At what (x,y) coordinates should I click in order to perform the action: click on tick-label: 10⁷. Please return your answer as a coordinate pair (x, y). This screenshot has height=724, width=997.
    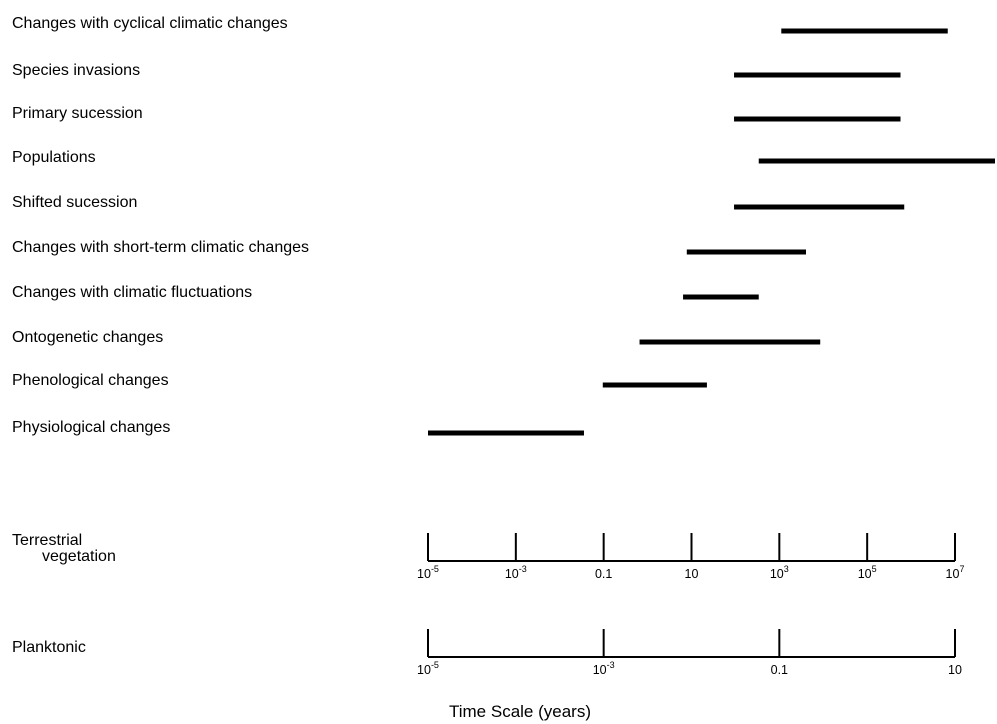
    Looking at the image, I should click on (955, 572).